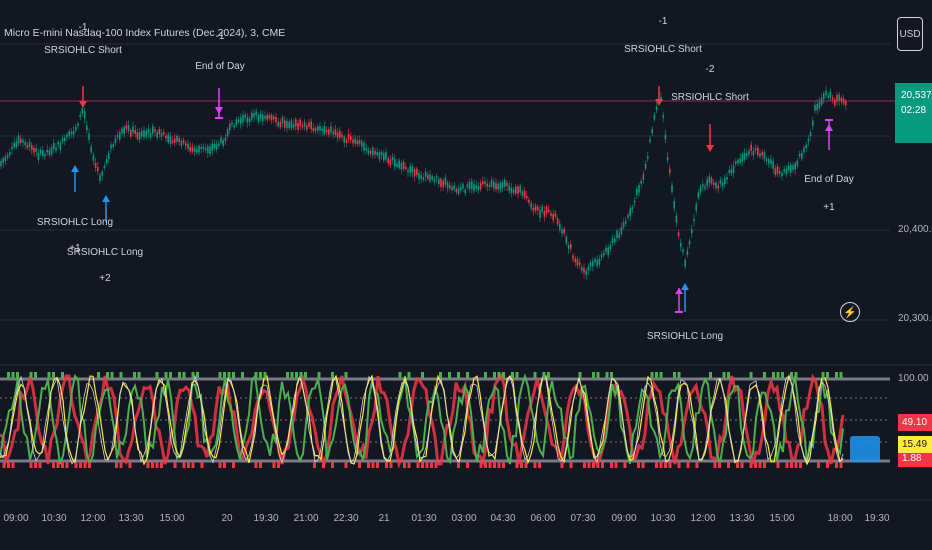 This screenshot has height=550, width=932. Describe the element at coordinates (865, 449) in the screenshot. I see `osc-highlight-box` at that location.